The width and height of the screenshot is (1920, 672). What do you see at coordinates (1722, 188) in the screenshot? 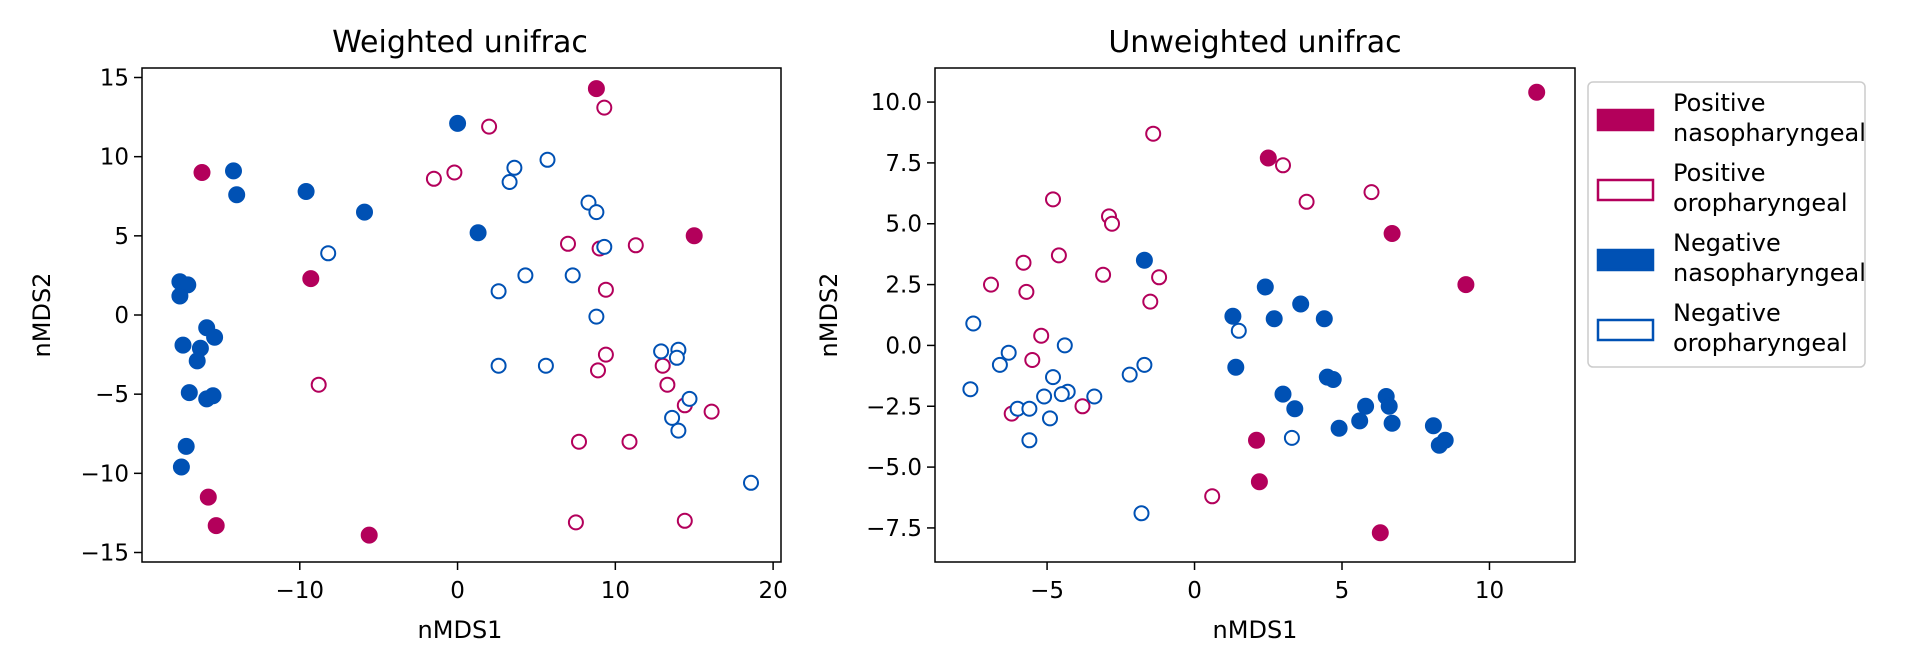
I see `legend-item-positive-oropharyngeal: Positive oropharyngeal` at bounding box center [1722, 188].